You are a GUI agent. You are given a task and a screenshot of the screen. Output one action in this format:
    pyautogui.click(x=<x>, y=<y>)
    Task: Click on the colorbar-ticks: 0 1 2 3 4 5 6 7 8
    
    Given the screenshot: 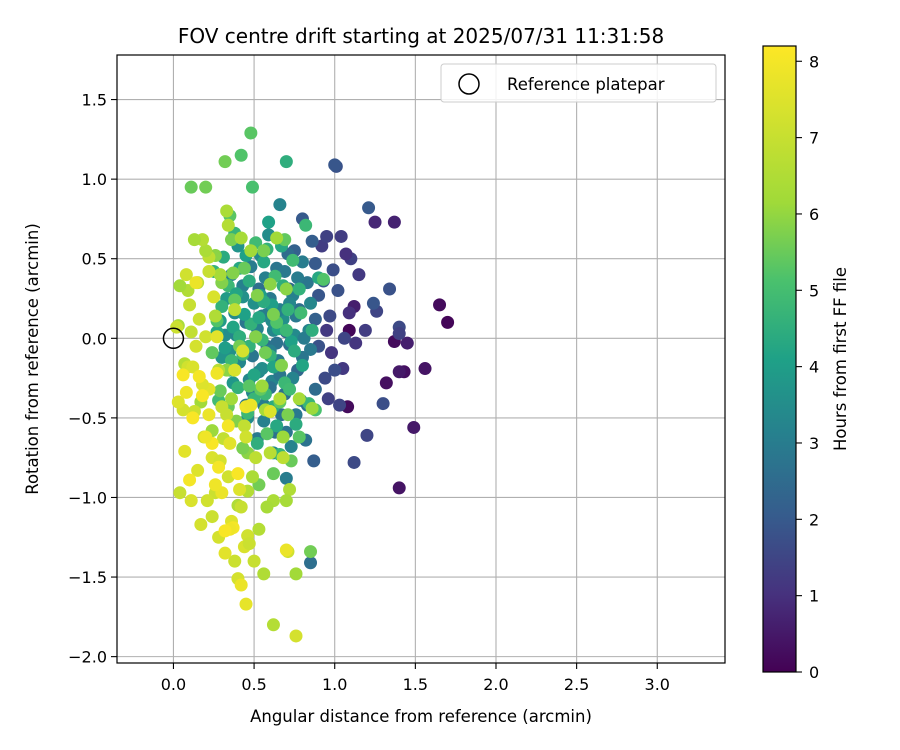 What is the action you would take?
    pyautogui.click(x=807, y=367)
    